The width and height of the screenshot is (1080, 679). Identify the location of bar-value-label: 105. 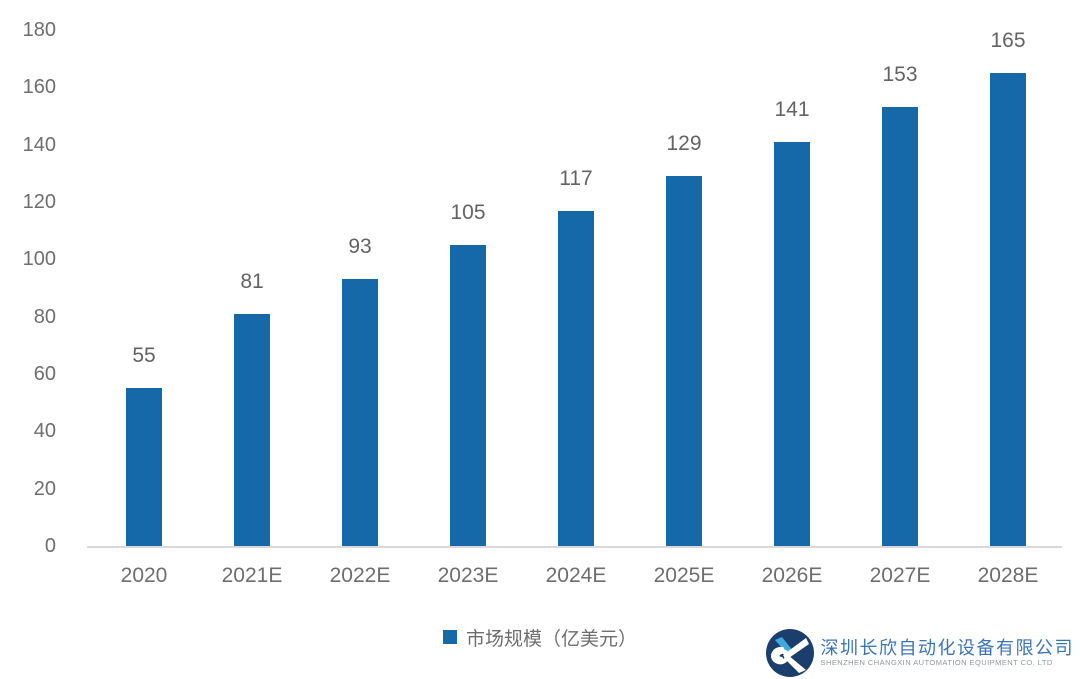
(468, 212).